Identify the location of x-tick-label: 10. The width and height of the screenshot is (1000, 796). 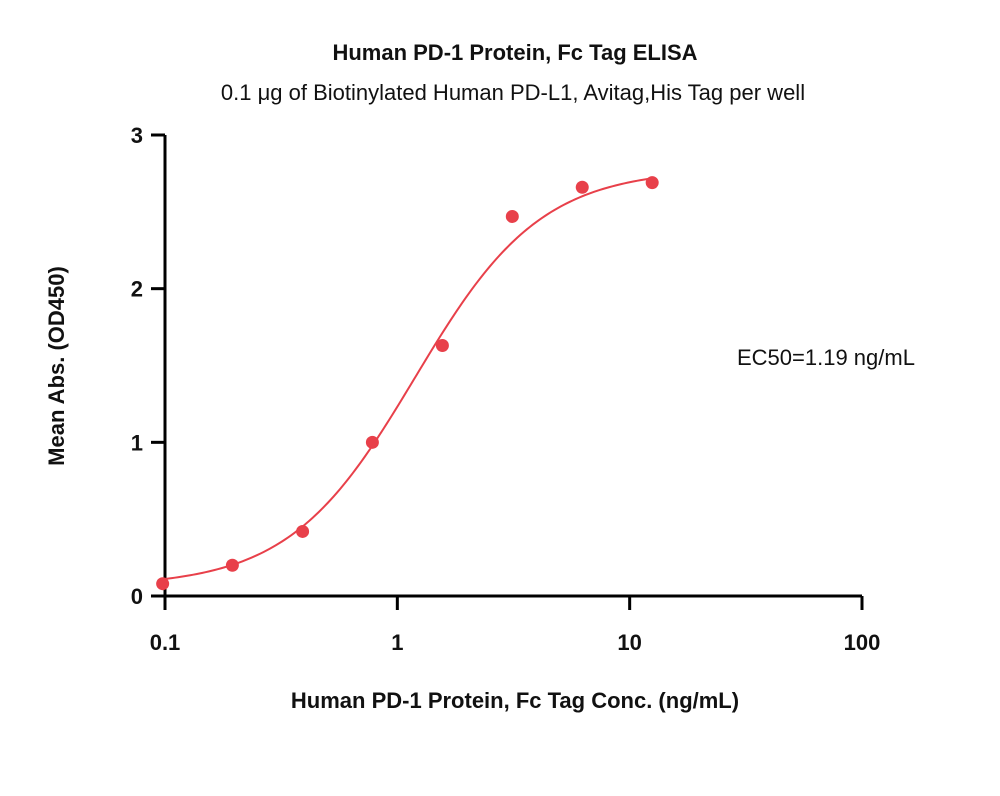
(629, 642).